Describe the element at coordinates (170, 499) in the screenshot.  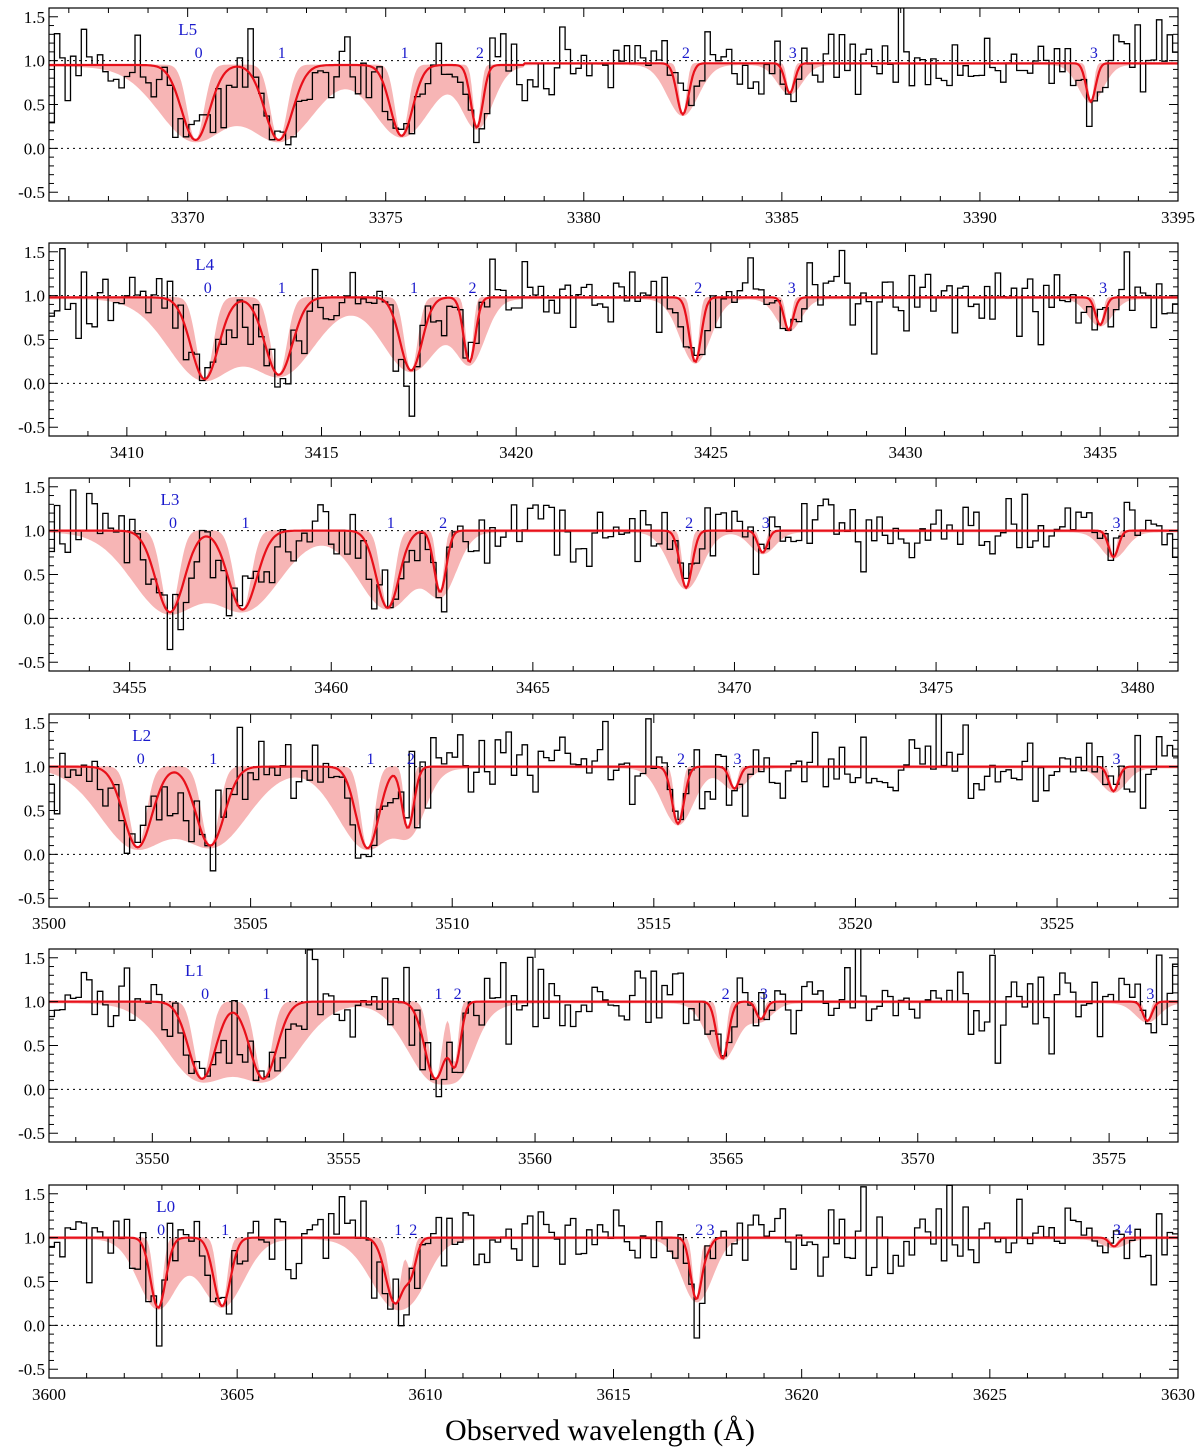
I see `line-group-label: L3` at that location.